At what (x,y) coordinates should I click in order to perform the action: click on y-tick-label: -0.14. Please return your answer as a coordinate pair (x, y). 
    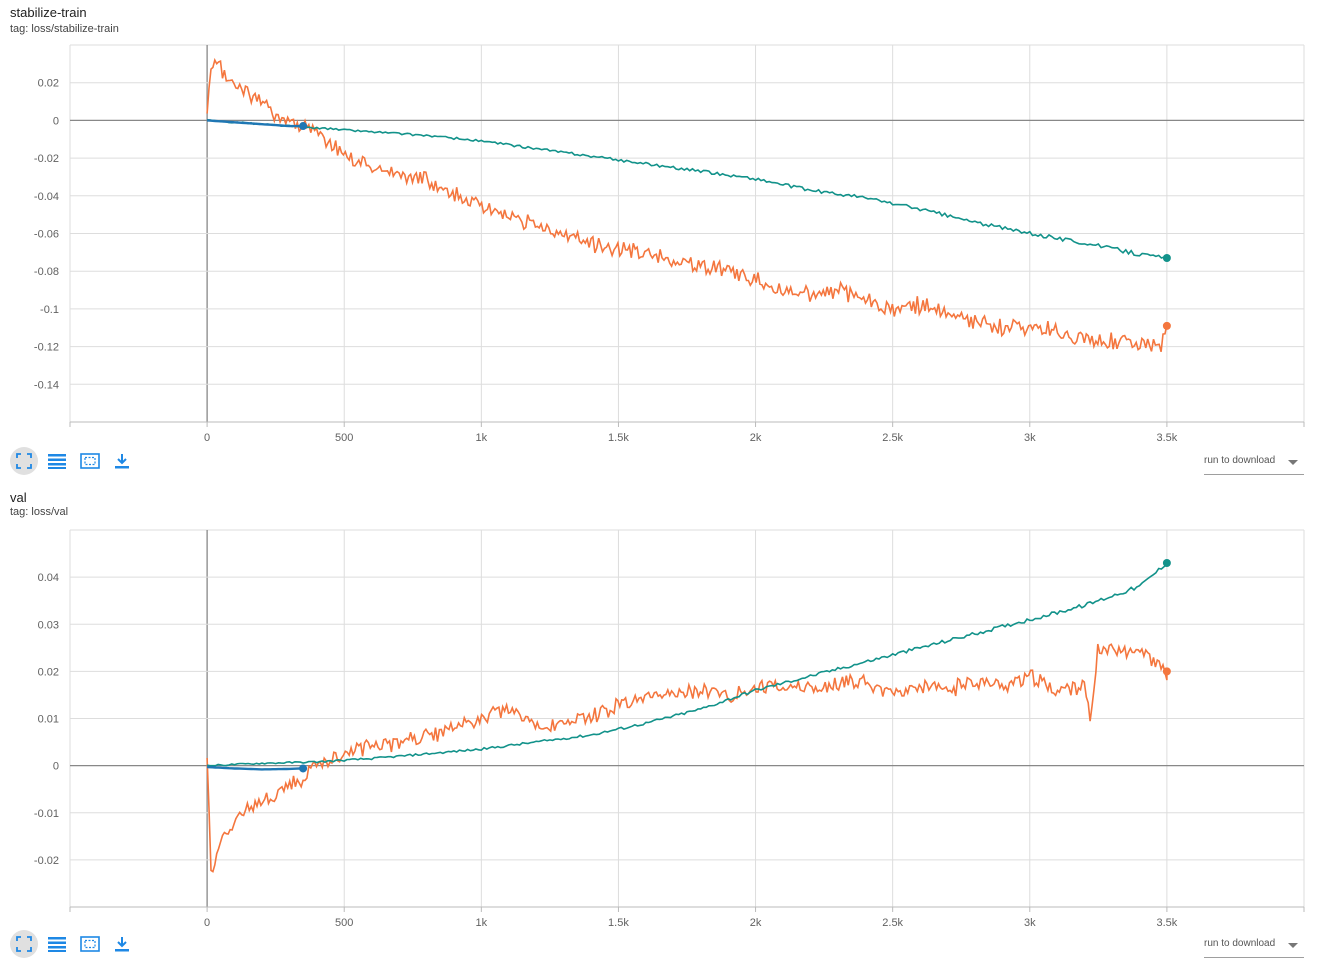
    Looking at the image, I should click on (46, 385).